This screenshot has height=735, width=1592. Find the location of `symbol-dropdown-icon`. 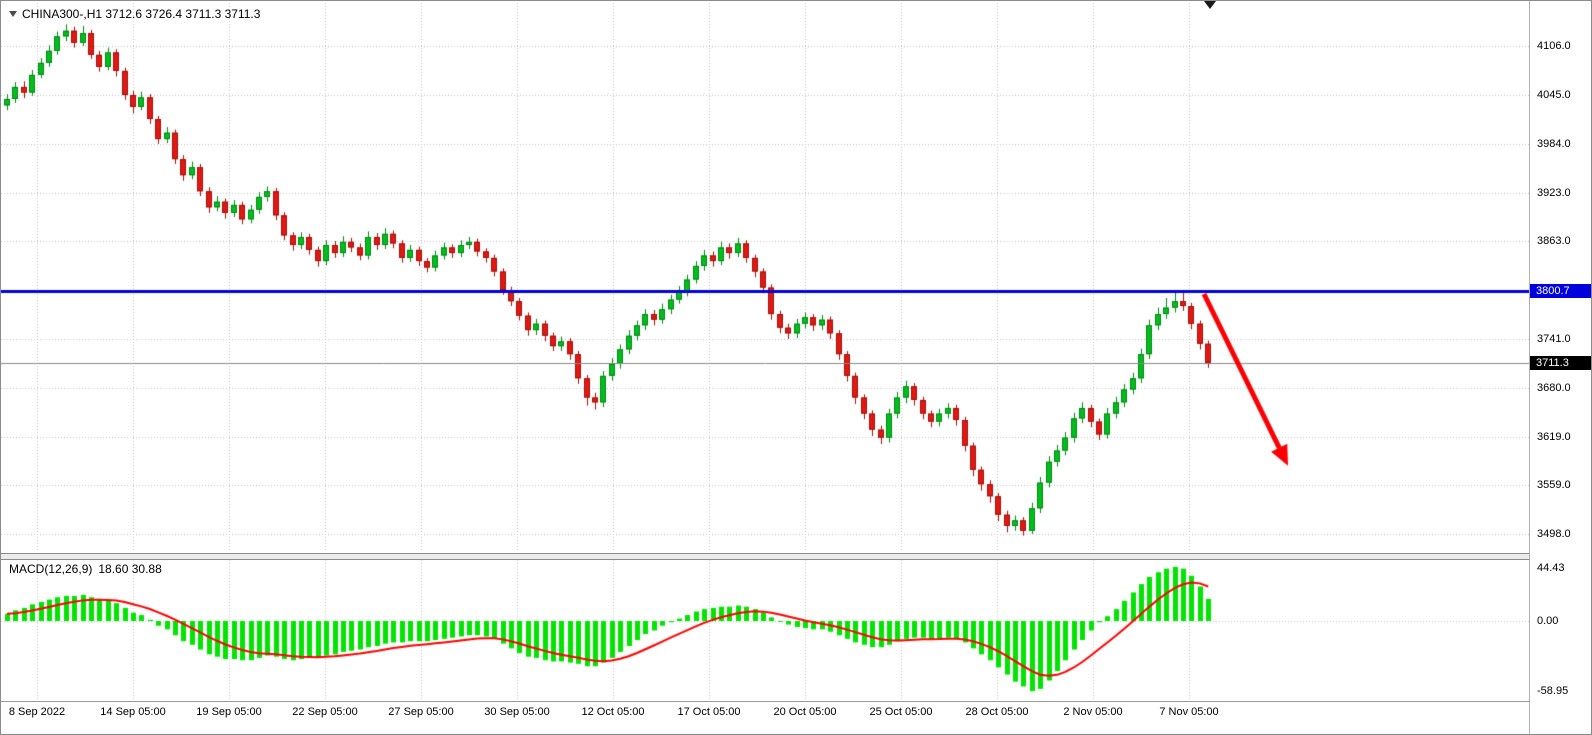

symbol-dropdown-icon is located at coordinates (13, 14).